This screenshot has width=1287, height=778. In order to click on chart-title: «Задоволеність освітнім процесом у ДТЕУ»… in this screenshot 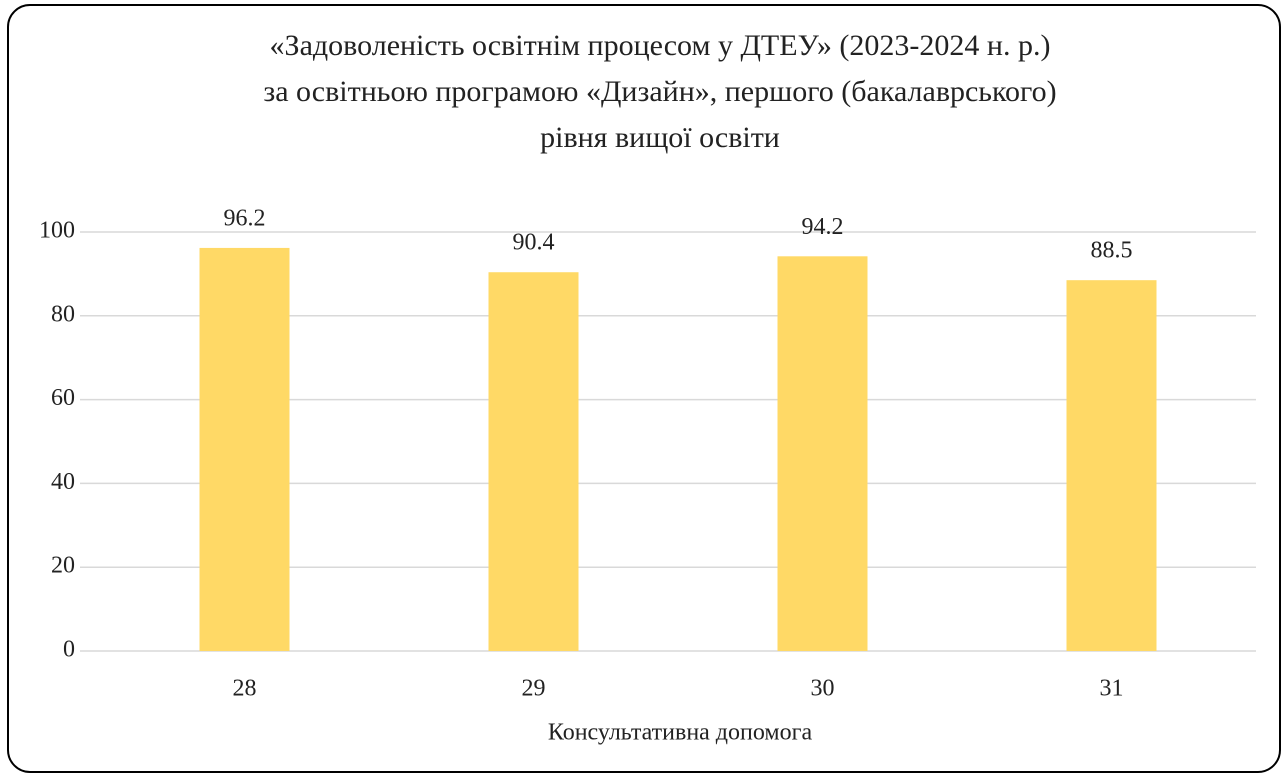, I will do `click(660, 45)`.